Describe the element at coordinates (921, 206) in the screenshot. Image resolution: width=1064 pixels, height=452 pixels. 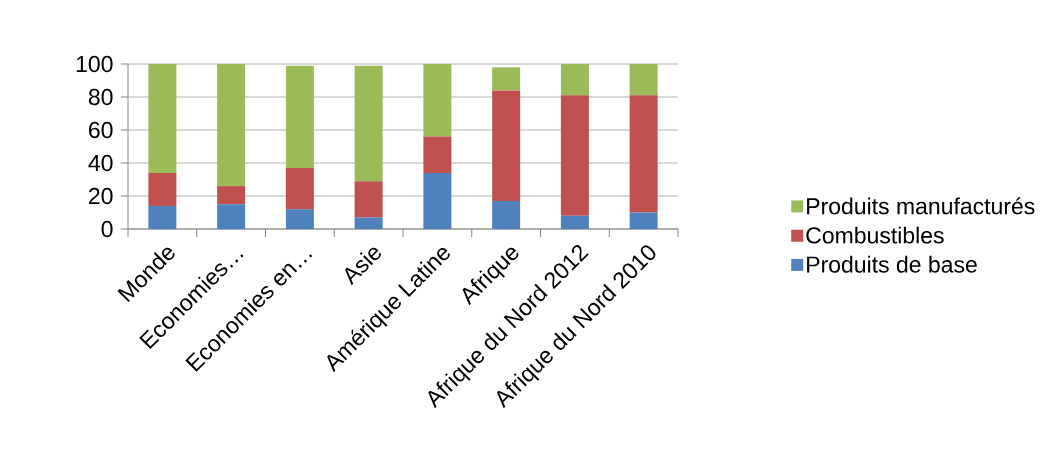
I see `legend-label: Produits manufacturés` at that location.